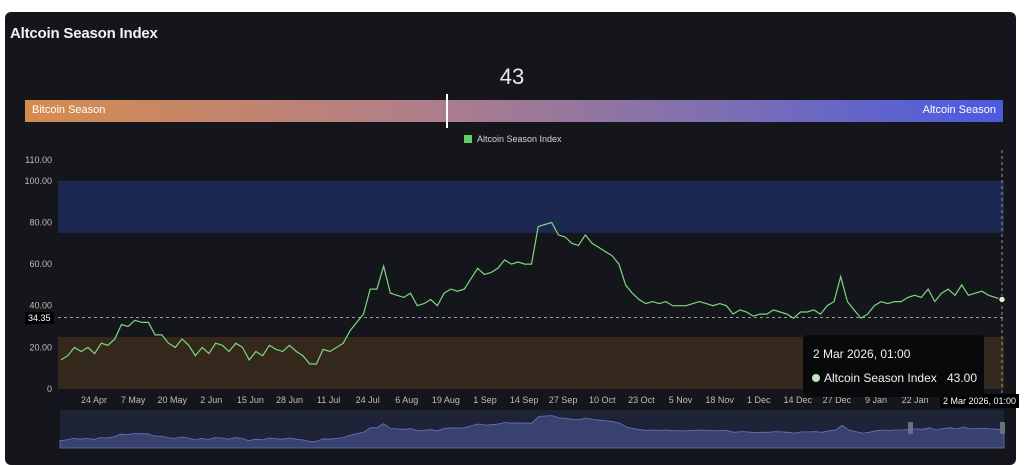  Describe the element at coordinates (38, 181) in the screenshot. I see `y-tick-label: 100.00` at that location.